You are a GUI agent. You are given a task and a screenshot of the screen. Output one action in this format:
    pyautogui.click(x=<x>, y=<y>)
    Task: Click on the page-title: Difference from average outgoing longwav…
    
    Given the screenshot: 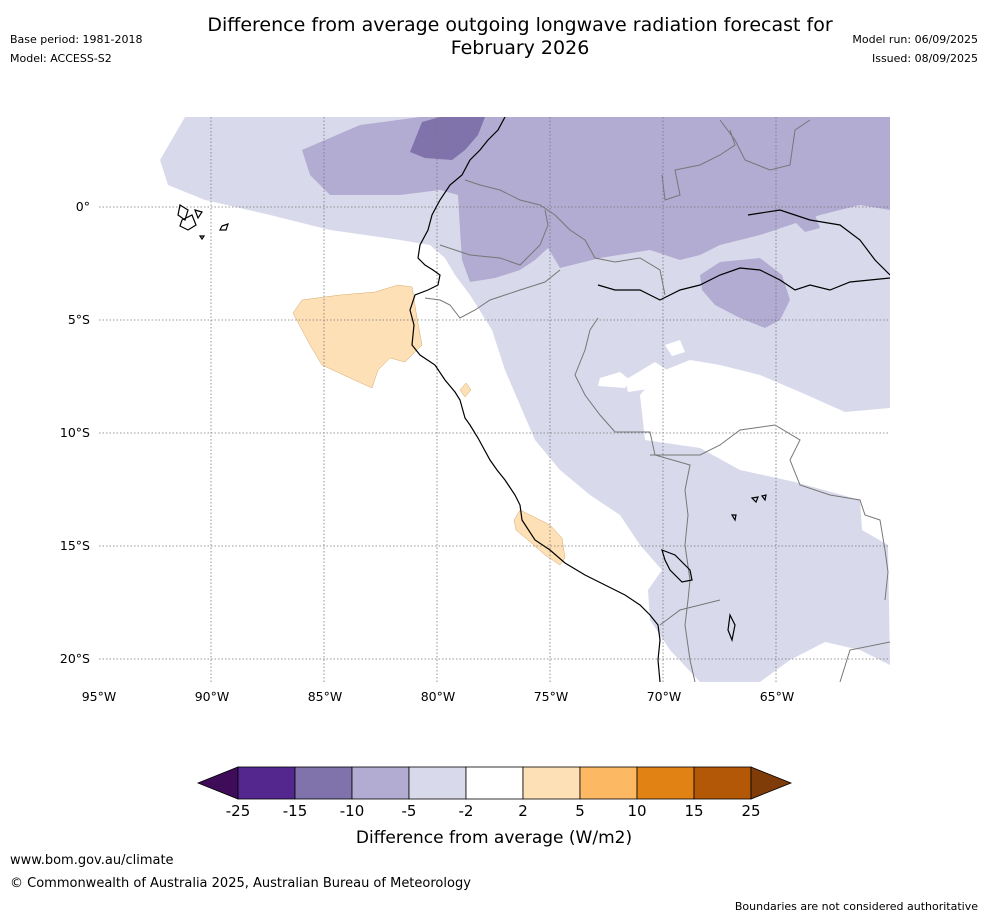 What is the action you would take?
    pyautogui.click(x=520, y=37)
    